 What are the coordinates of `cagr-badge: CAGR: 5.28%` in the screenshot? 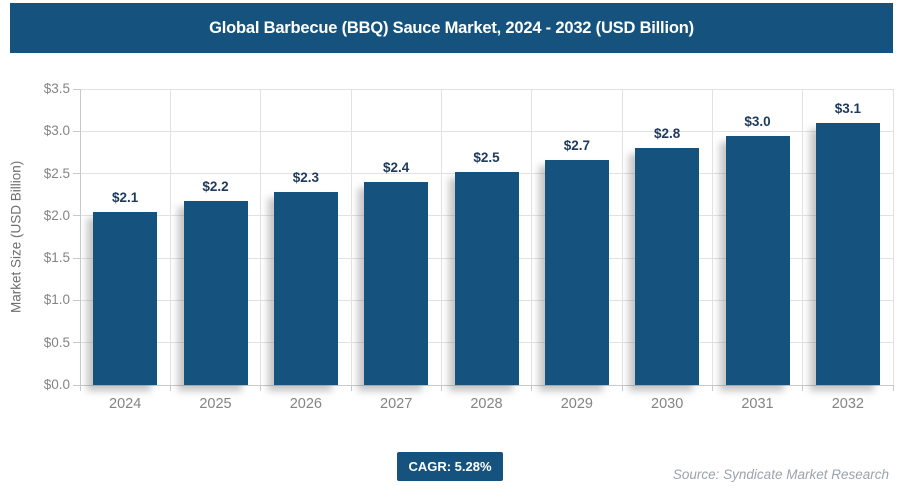 It's located at (450, 466).